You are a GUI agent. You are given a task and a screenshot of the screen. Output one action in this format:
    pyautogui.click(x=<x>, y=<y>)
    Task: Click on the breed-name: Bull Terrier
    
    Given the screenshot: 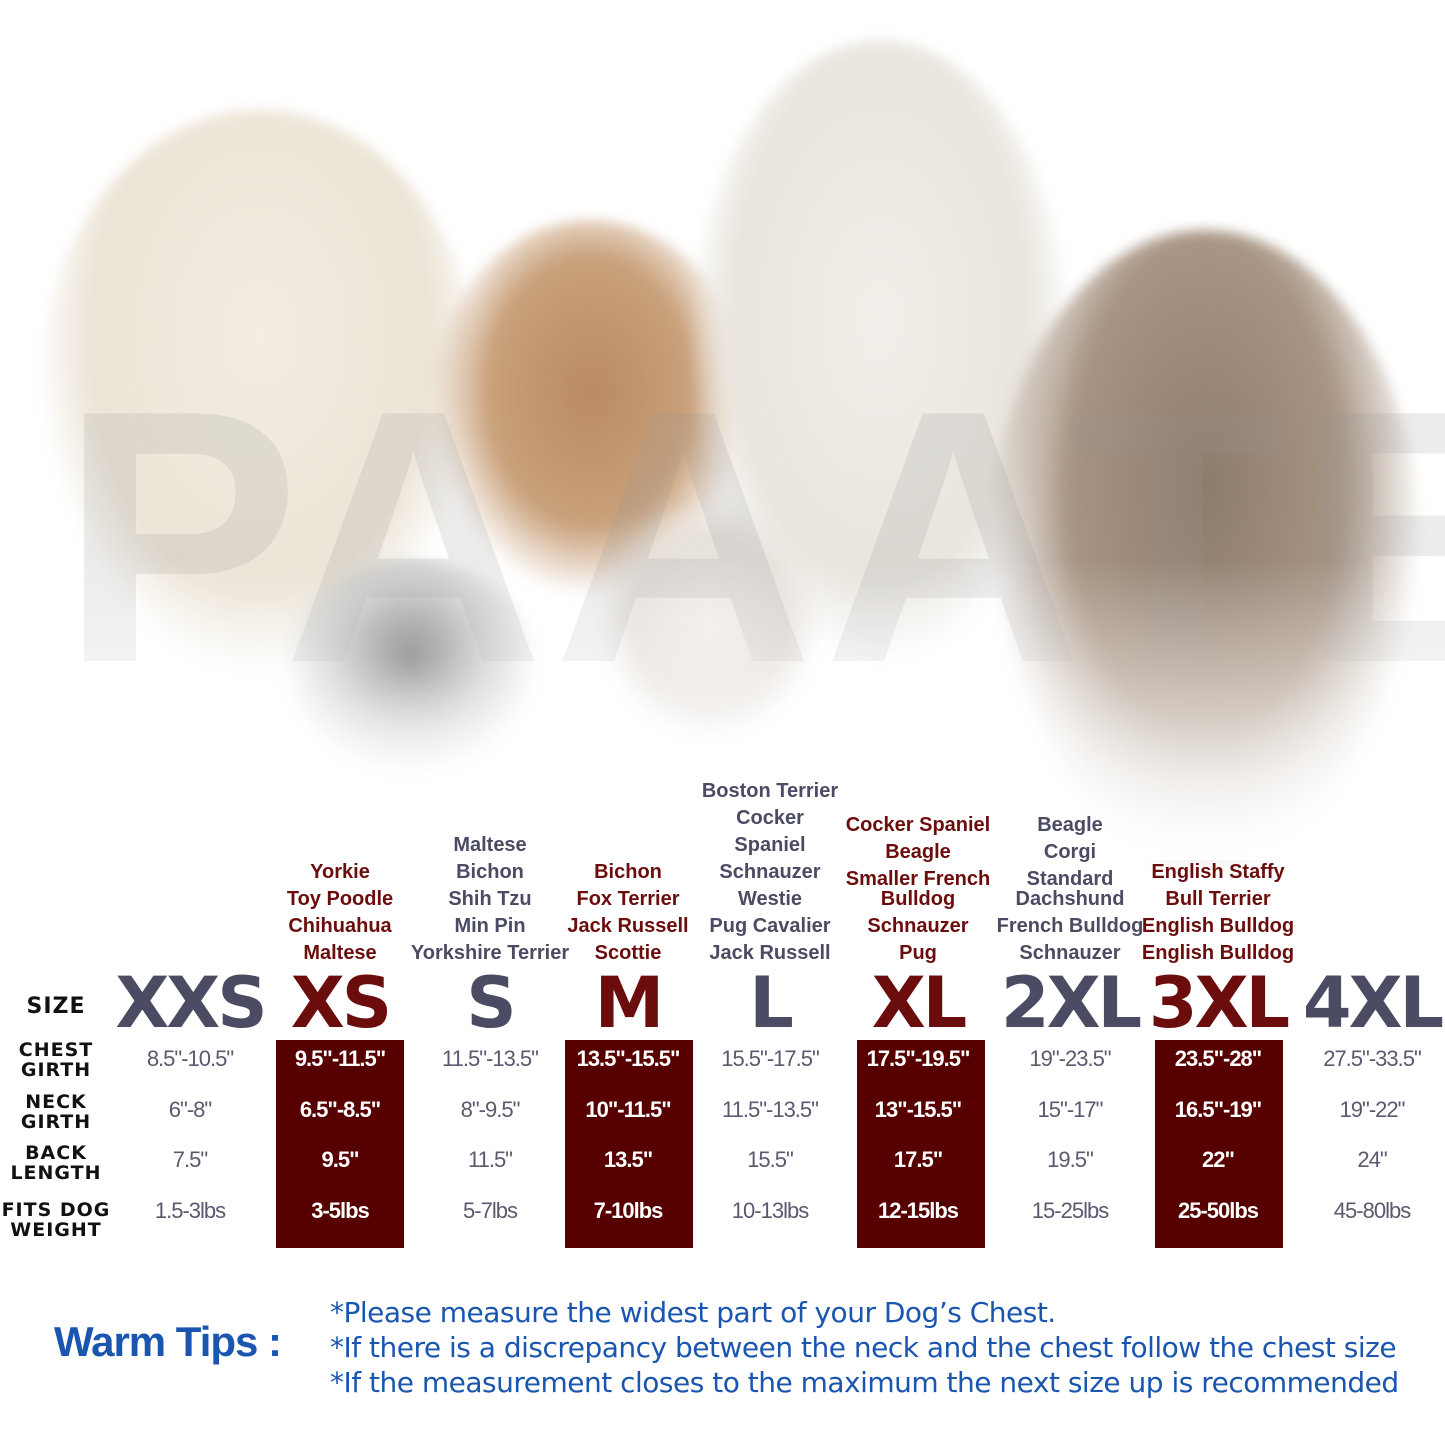 What is the action you would take?
    pyautogui.click(x=1218, y=899)
    